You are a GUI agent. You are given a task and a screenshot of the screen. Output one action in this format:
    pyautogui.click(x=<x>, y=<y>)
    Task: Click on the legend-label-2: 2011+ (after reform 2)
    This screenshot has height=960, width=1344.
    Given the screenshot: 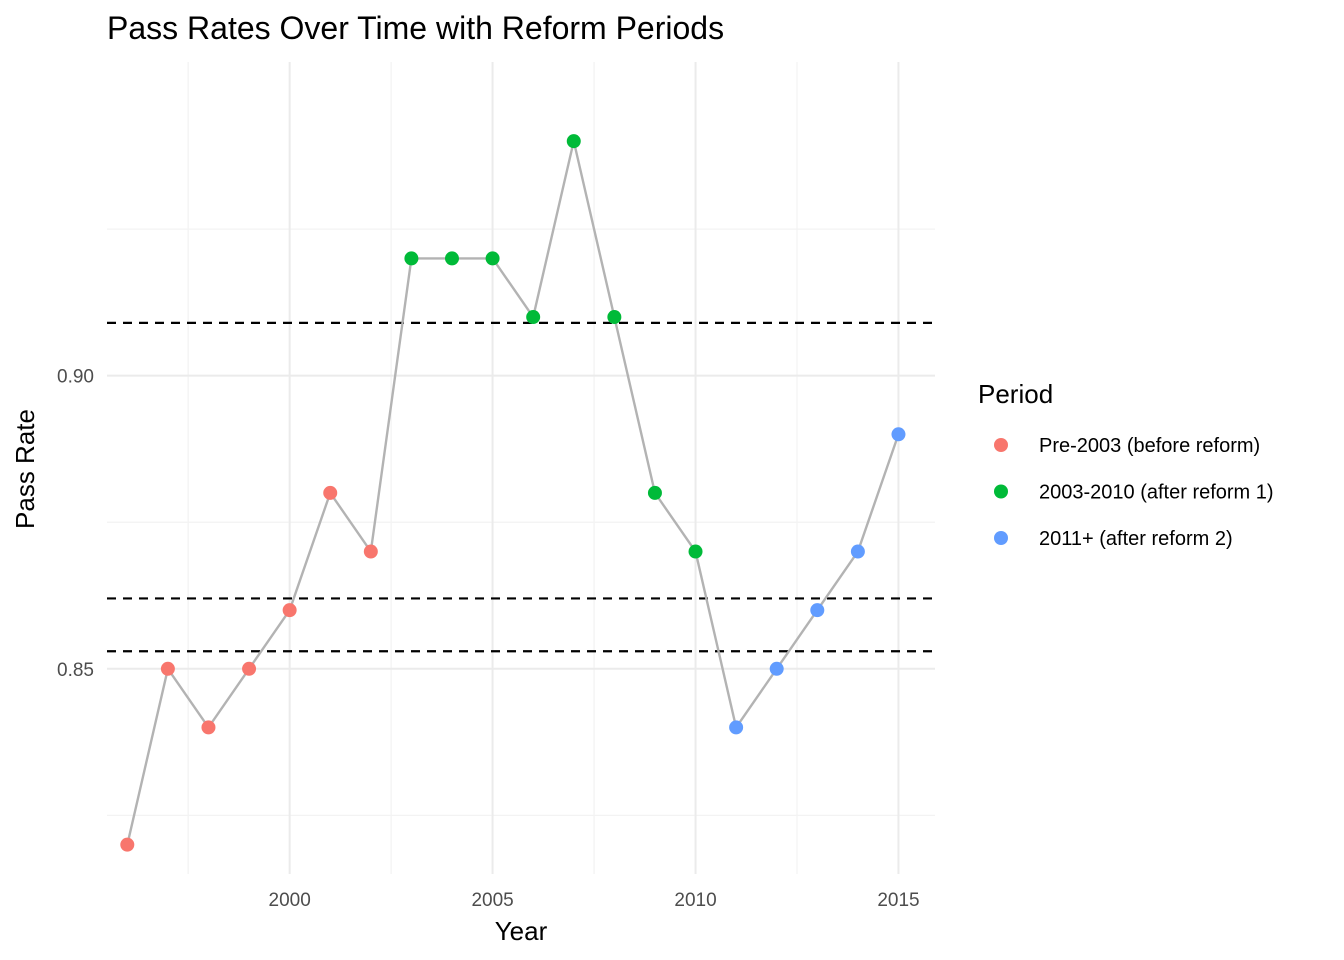 What is the action you would take?
    pyautogui.click(x=1136, y=539)
    